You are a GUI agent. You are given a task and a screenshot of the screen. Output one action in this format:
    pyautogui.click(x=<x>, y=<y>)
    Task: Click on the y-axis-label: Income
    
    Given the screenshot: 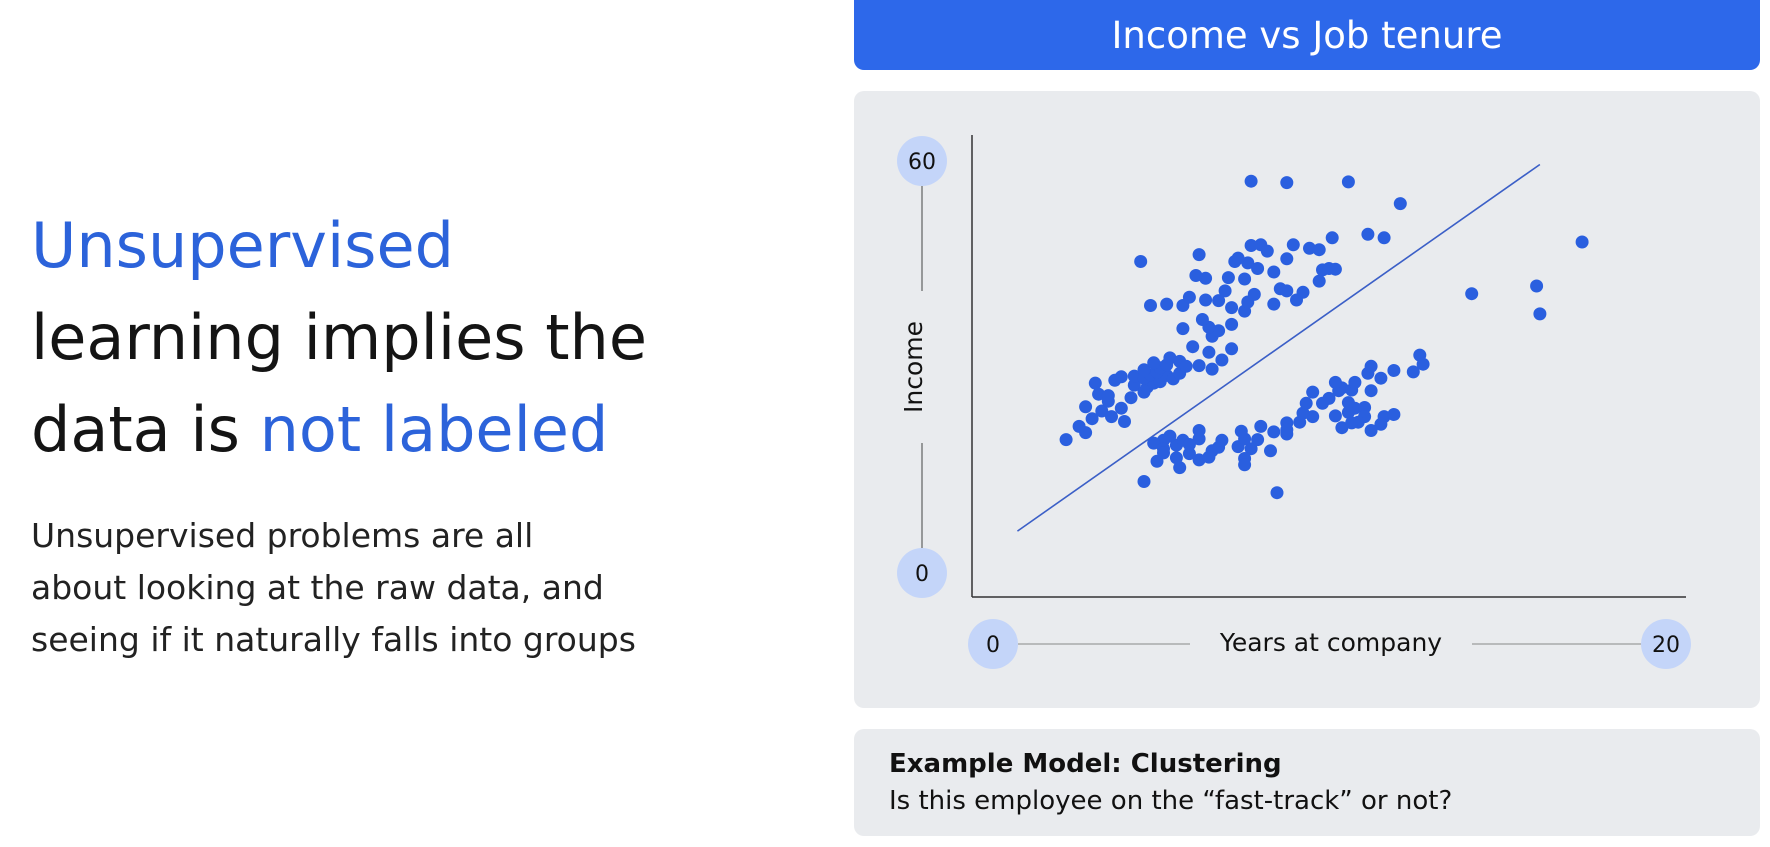 What is the action you would take?
    pyautogui.click(x=913, y=367)
    